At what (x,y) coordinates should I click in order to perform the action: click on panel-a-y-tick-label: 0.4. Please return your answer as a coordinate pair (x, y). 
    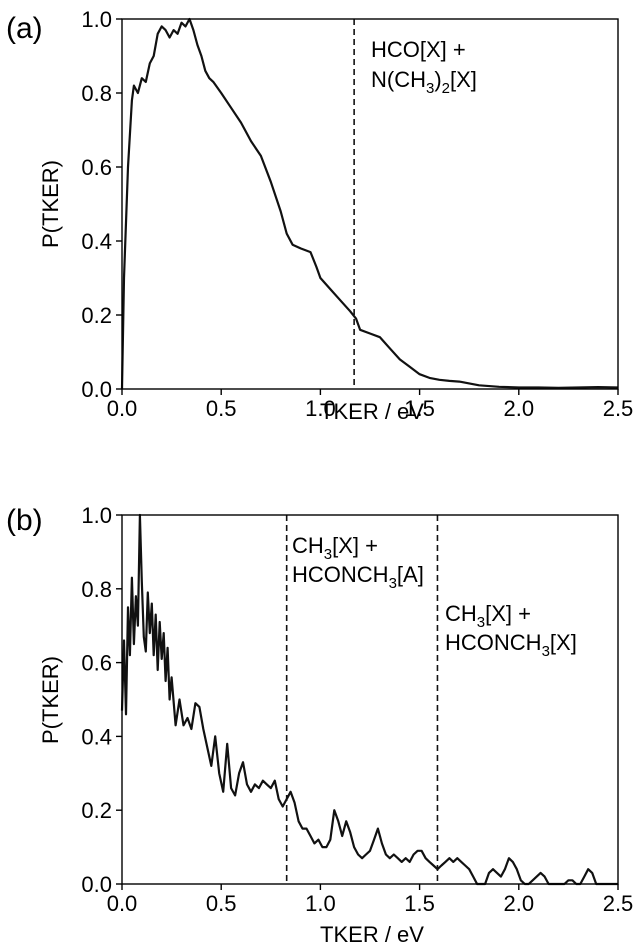
    Looking at the image, I should click on (96, 241).